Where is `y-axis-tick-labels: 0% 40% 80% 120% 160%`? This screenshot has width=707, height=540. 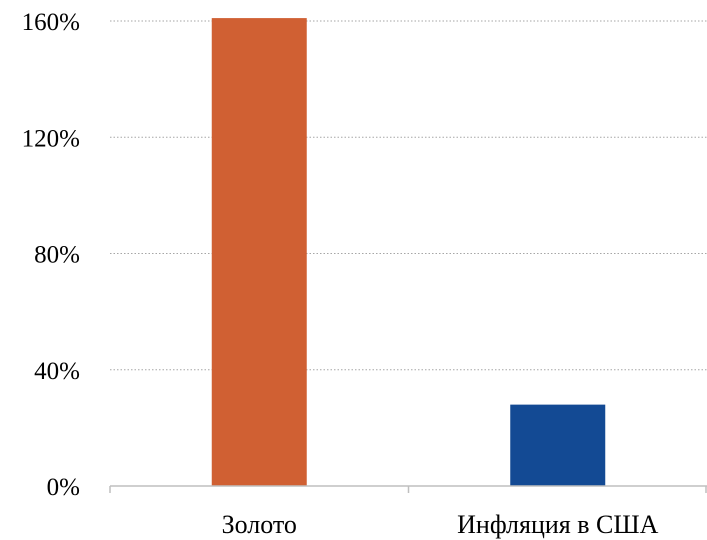 y-axis-tick-labels: 0% 40% 80% 120% 160% is located at coordinates (51, 255).